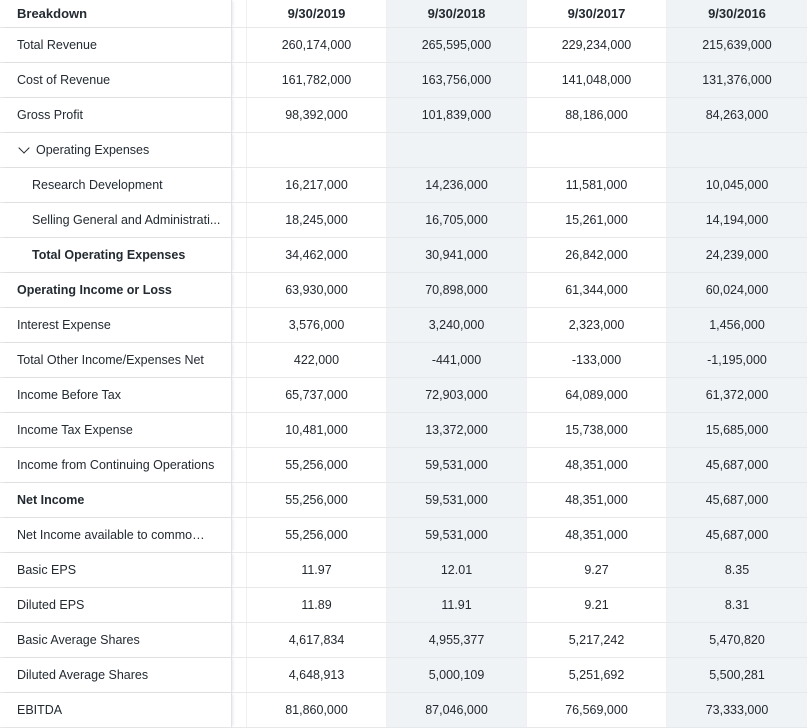 The image size is (807, 728). What do you see at coordinates (116, 360) in the screenshot?
I see `row-label: Total Other Income/Expenses Net` at bounding box center [116, 360].